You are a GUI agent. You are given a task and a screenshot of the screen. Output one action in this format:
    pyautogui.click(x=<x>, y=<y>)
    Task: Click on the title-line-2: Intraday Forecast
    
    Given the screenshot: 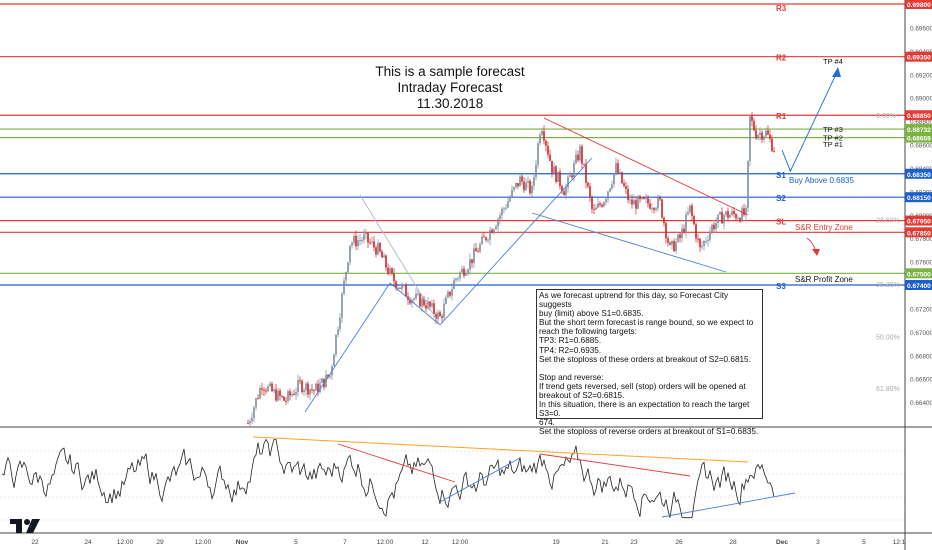 What is the action you would take?
    pyautogui.click(x=450, y=87)
    